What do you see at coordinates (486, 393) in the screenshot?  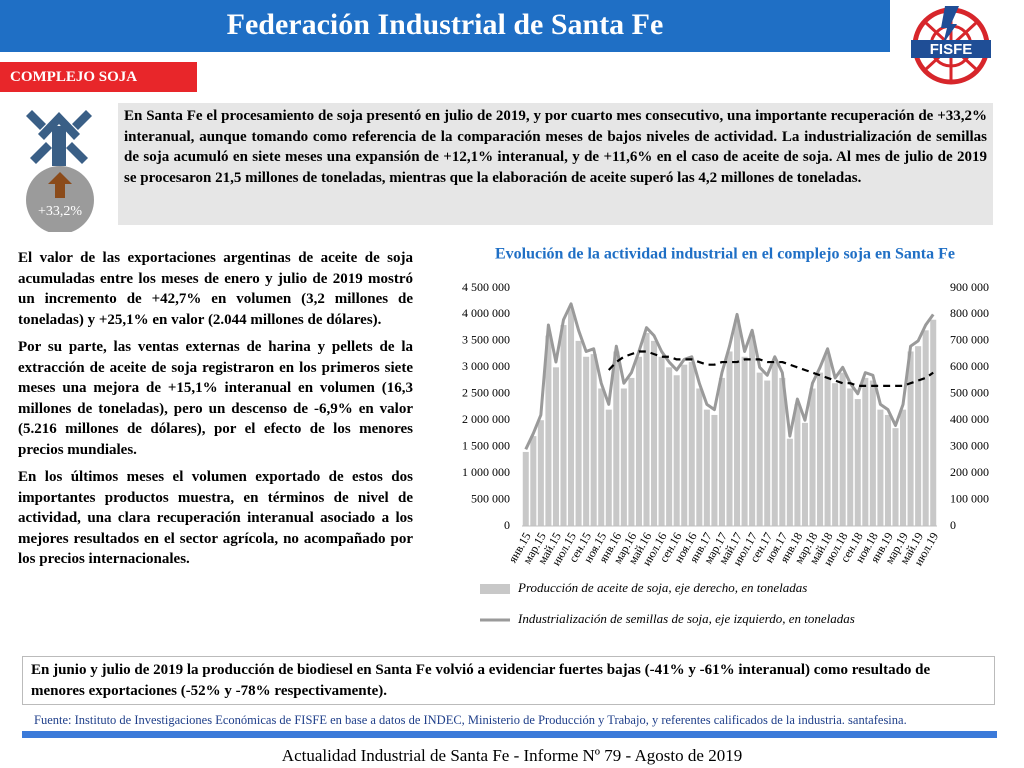 I see `y-tick-label: 2 500 000` at bounding box center [486, 393].